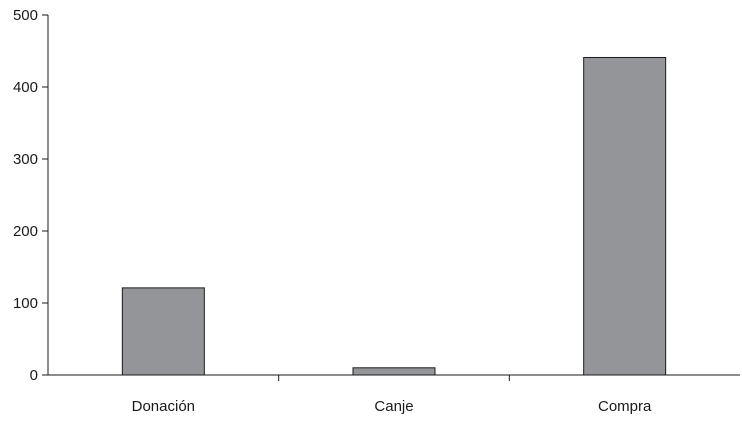 This screenshot has width=742, height=424. I want to click on bar-compra, so click(625, 216).